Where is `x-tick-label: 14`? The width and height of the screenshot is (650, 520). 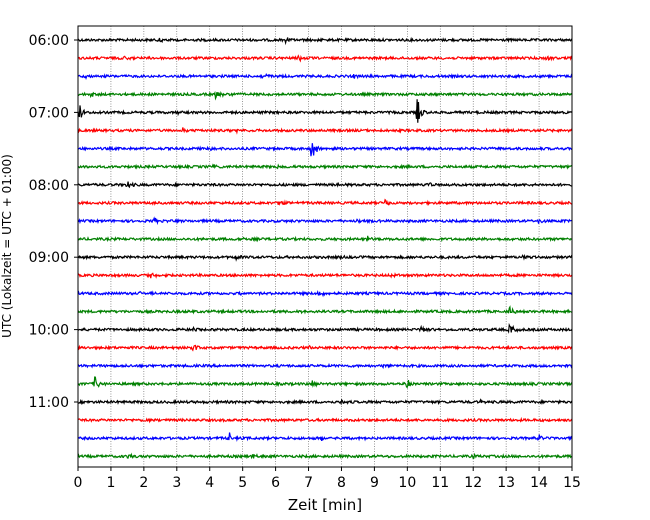
x-tick-label: 14 is located at coordinates (539, 483).